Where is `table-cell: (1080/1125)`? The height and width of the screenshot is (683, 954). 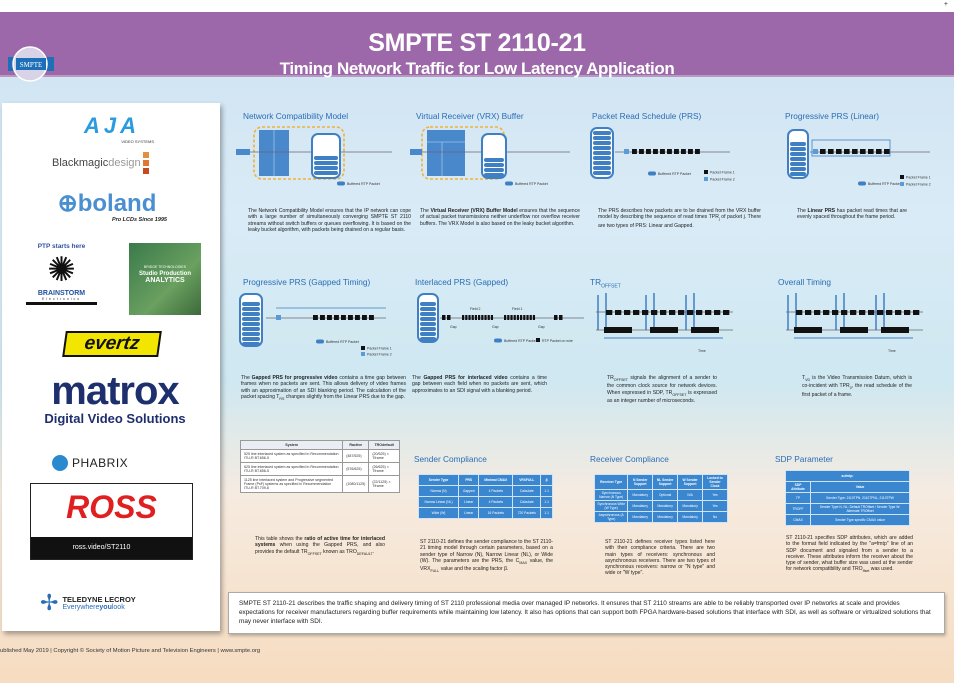 table-cell: (1080/1125) is located at coordinates (356, 484).